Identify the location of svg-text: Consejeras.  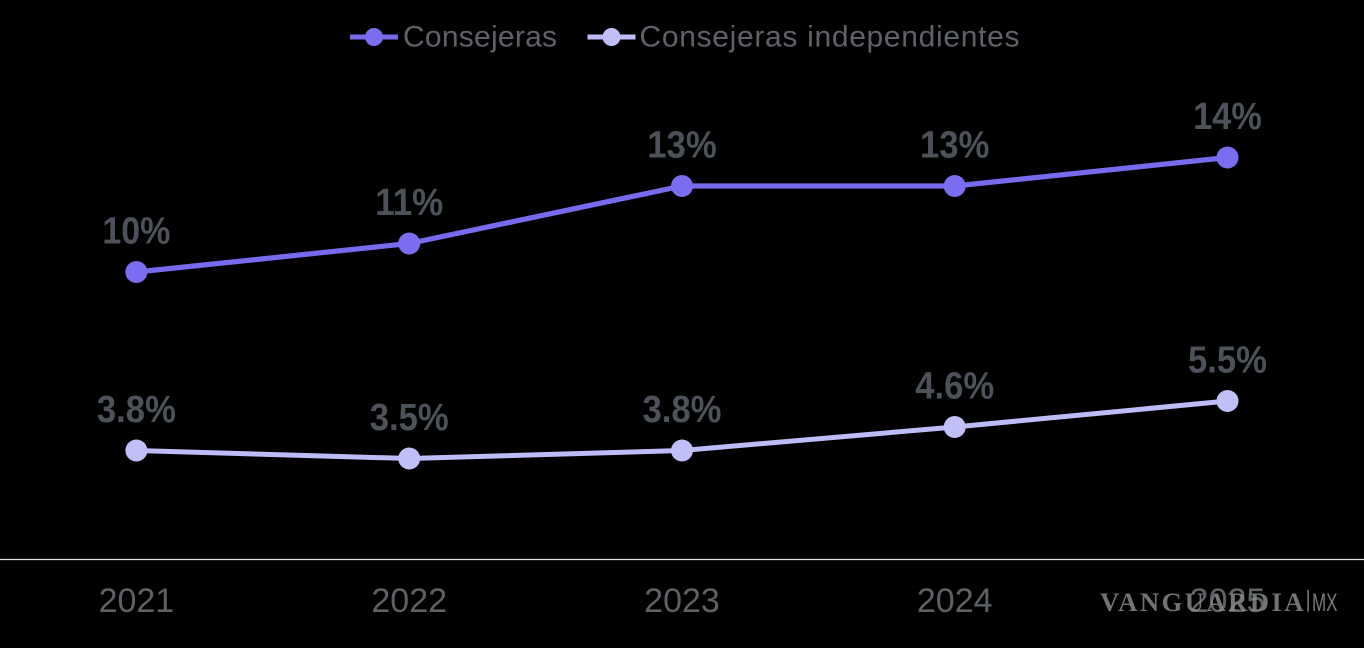
(480, 37).